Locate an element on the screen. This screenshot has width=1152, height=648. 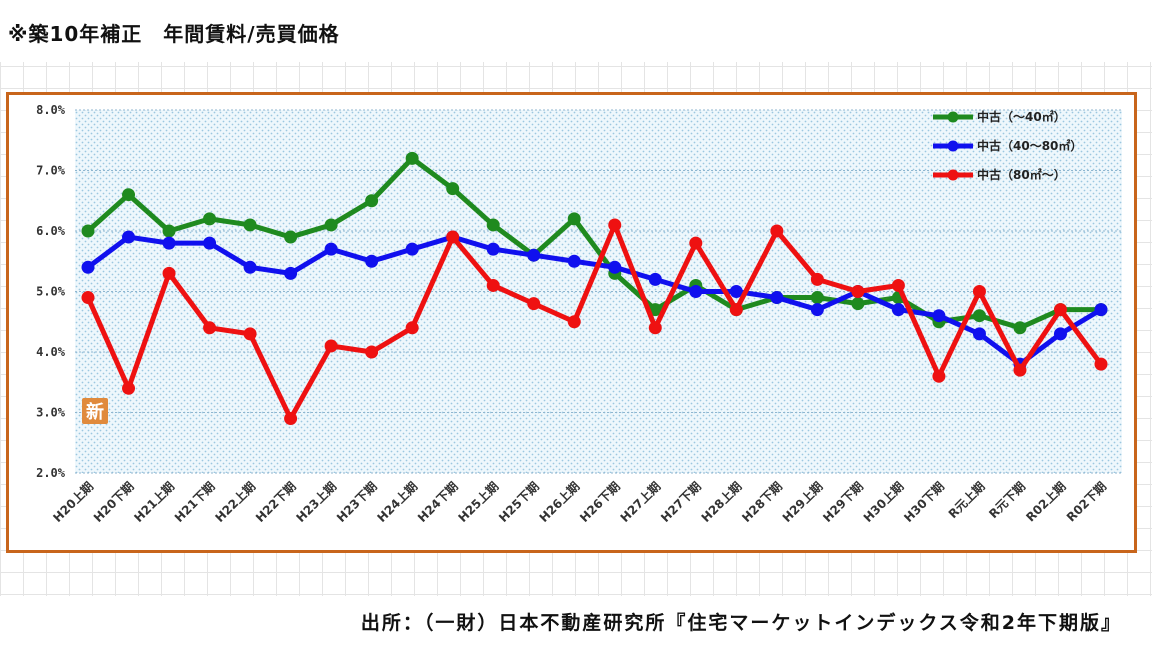
source-note: 出所：（一財）日本不動産研究所『住宅マーケットインデックス令和2年下期版』 is located at coordinates (741, 623).